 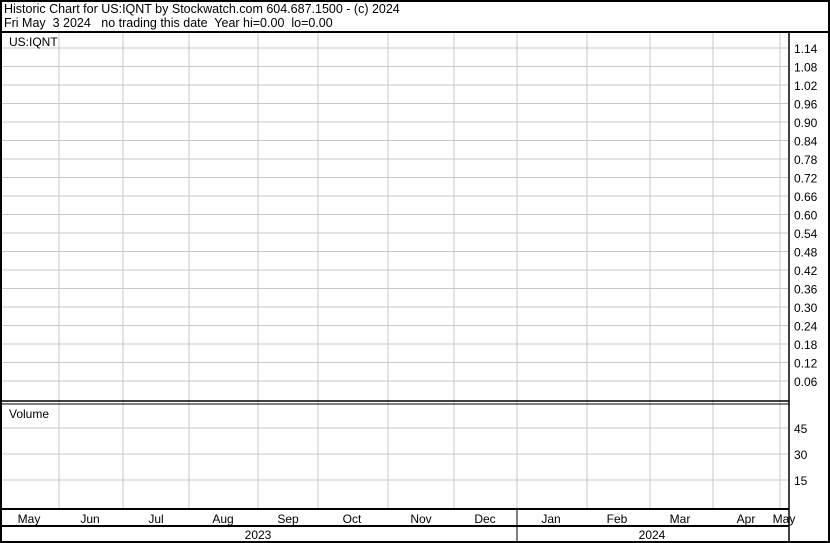 What do you see at coordinates (806, 253) in the screenshot?
I see `price-tick-label: 0.48` at bounding box center [806, 253].